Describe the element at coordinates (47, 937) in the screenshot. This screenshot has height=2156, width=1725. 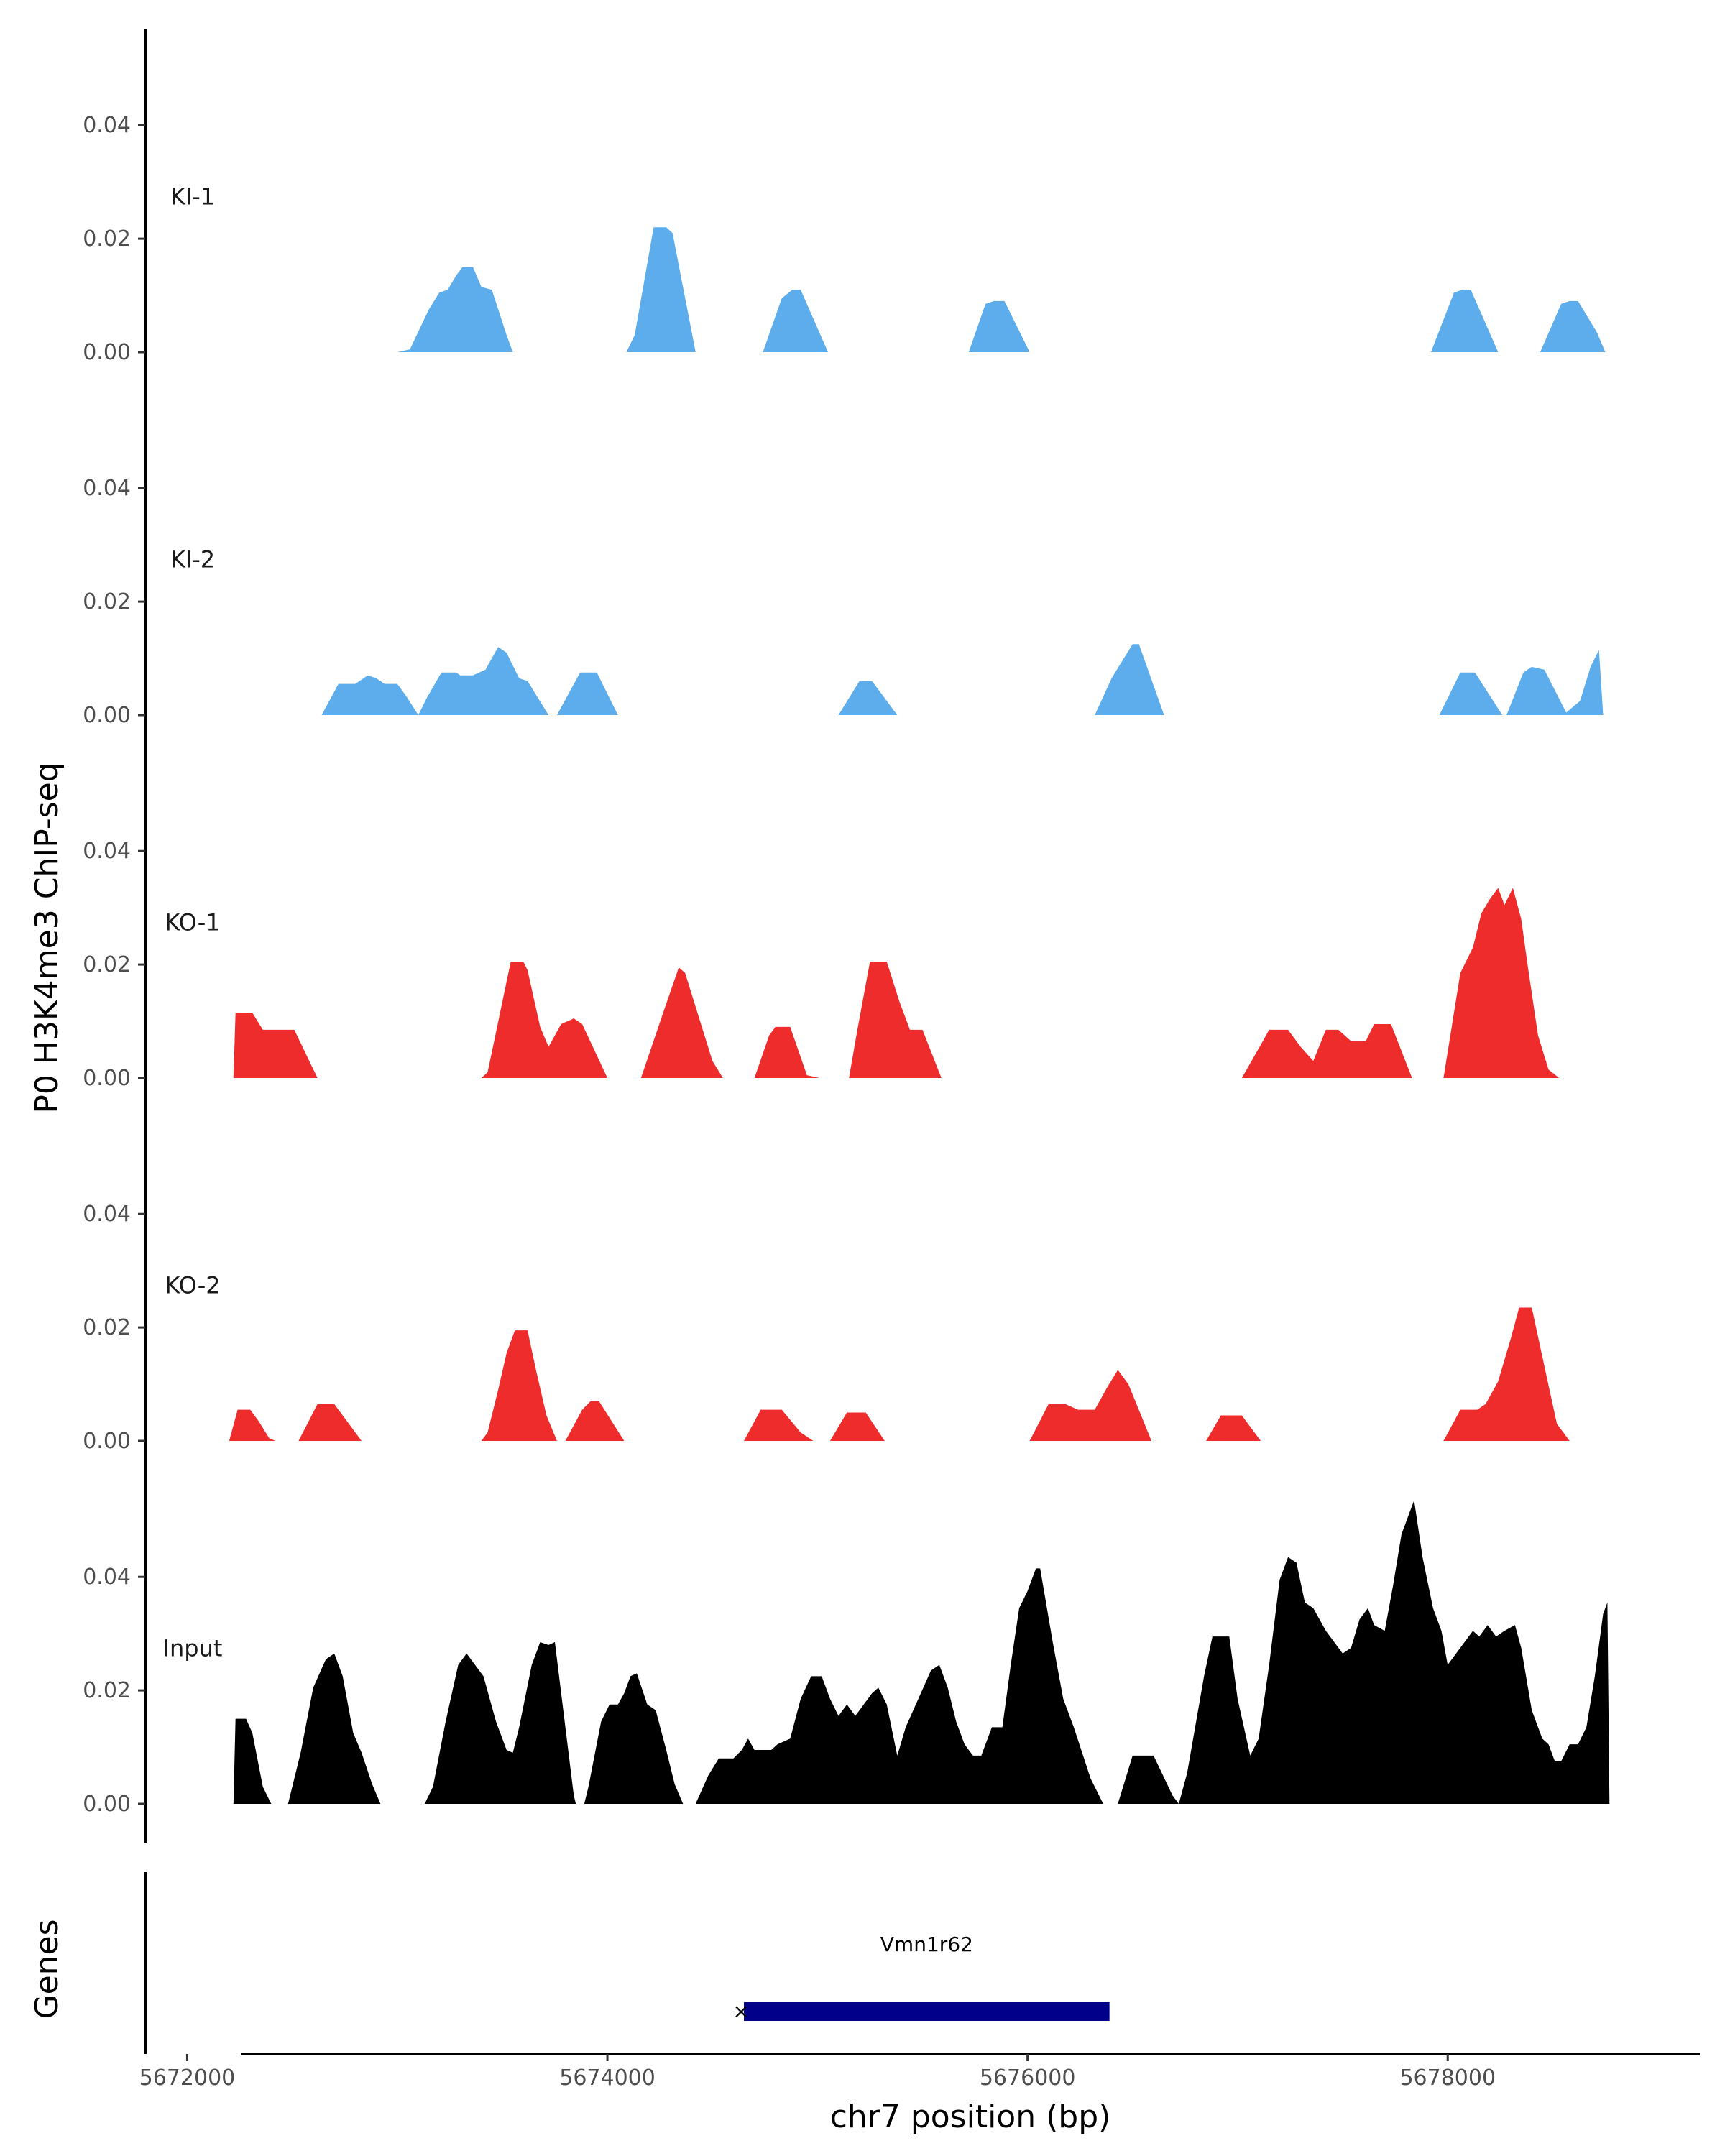
I see `y-axis-title: P0 H3K4me3 ChIP-seq` at that location.